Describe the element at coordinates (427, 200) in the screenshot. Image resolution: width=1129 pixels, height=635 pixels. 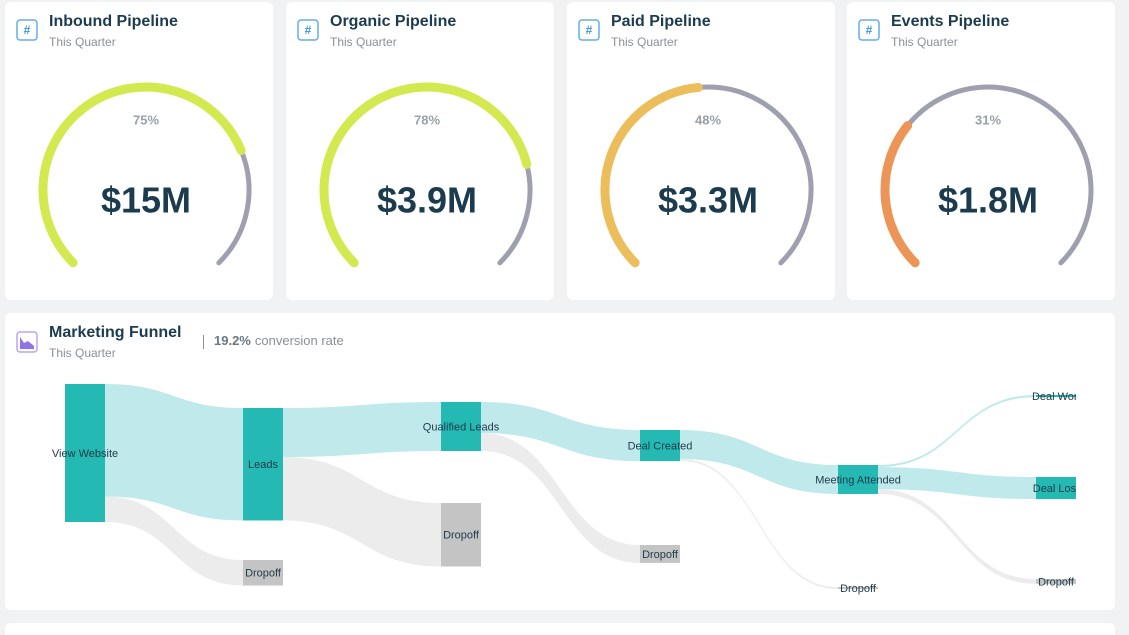
I see `gauge-value: $3.9M` at that location.